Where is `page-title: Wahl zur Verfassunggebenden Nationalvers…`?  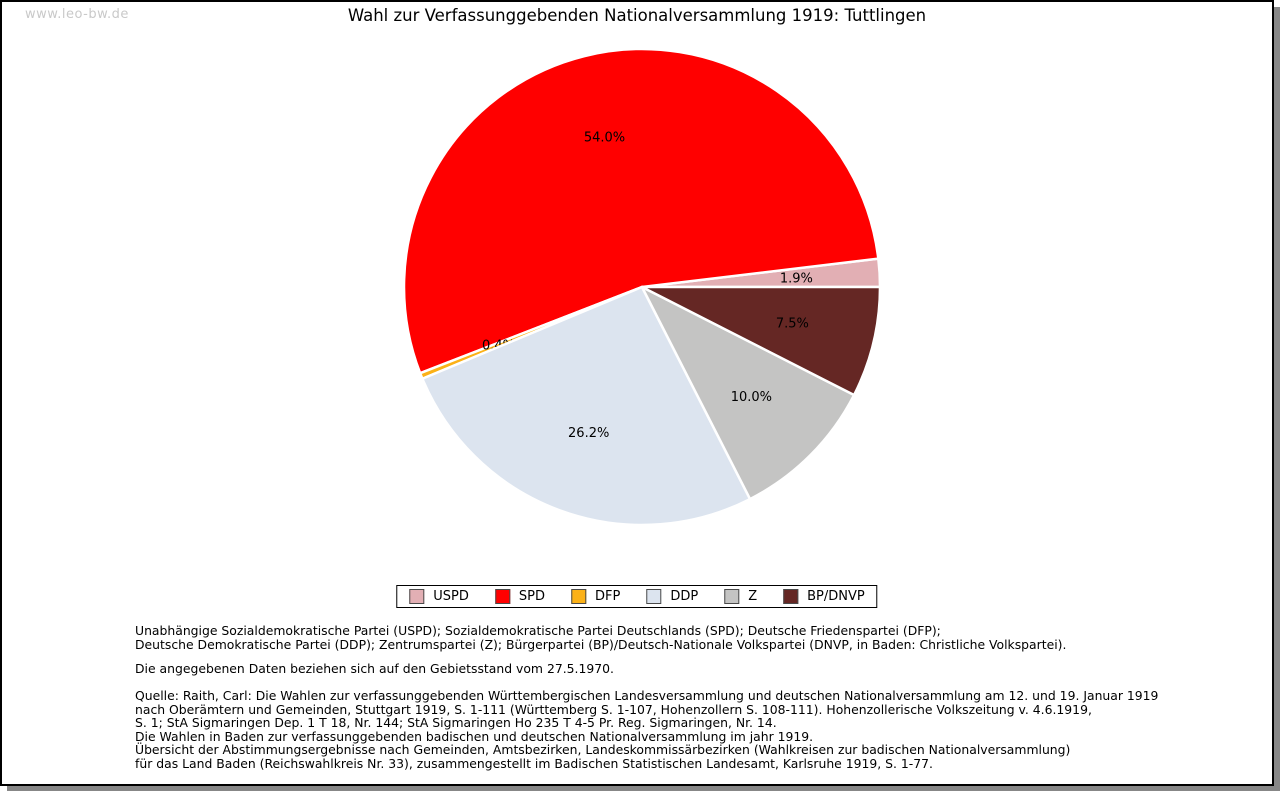 page-title: Wahl zur Verfassunggebenden Nationalvers… is located at coordinates (637, 15).